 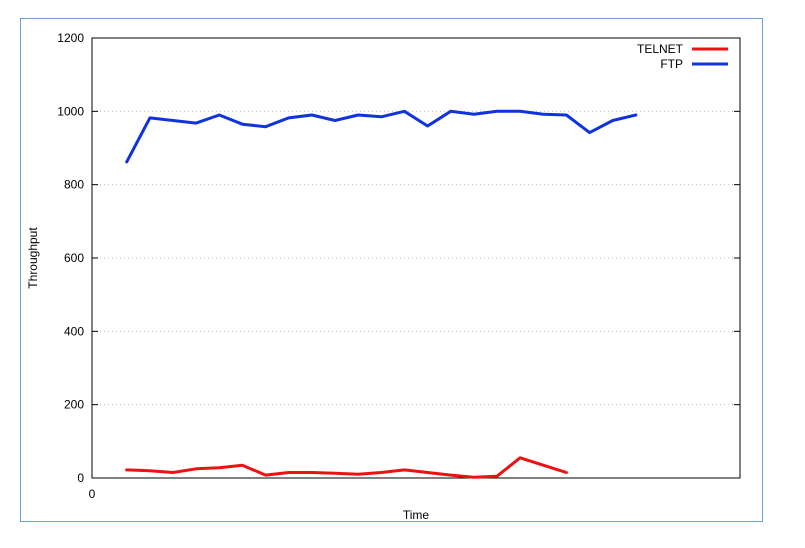 I want to click on legend-label-telnet: TELNET, so click(x=660, y=49).